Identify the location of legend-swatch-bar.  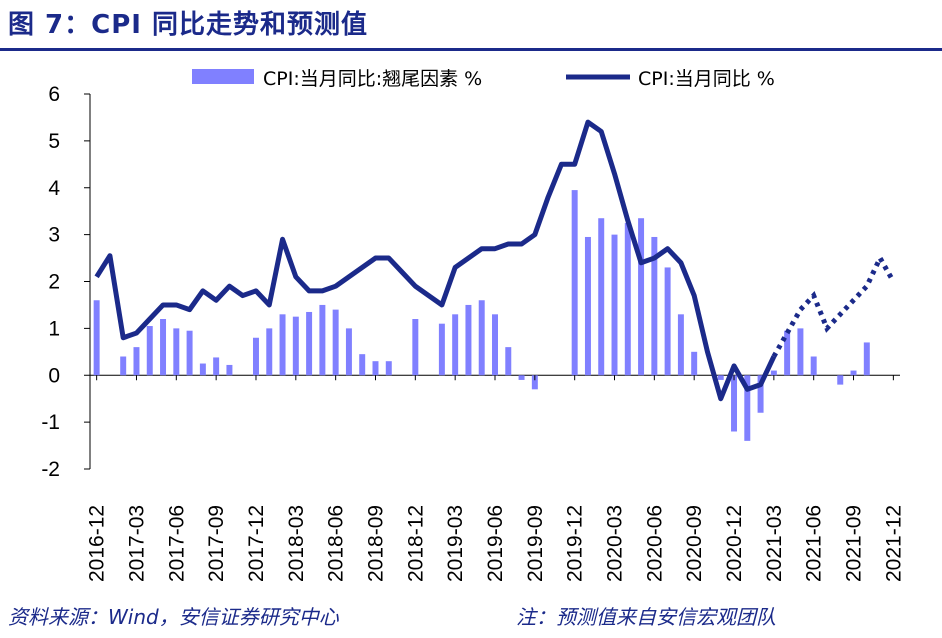
(223, 76).